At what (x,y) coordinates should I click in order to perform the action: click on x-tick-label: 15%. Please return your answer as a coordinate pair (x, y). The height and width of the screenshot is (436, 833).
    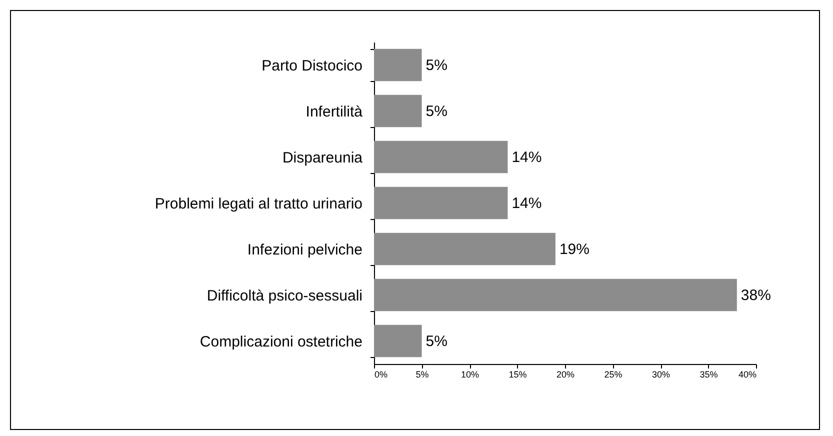
    Looking at the image, I should click on (517, 375).